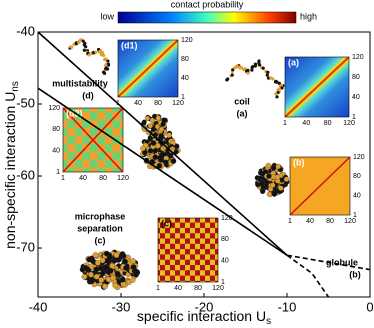  I want to click on inset-label: (b), so click(299, 162).